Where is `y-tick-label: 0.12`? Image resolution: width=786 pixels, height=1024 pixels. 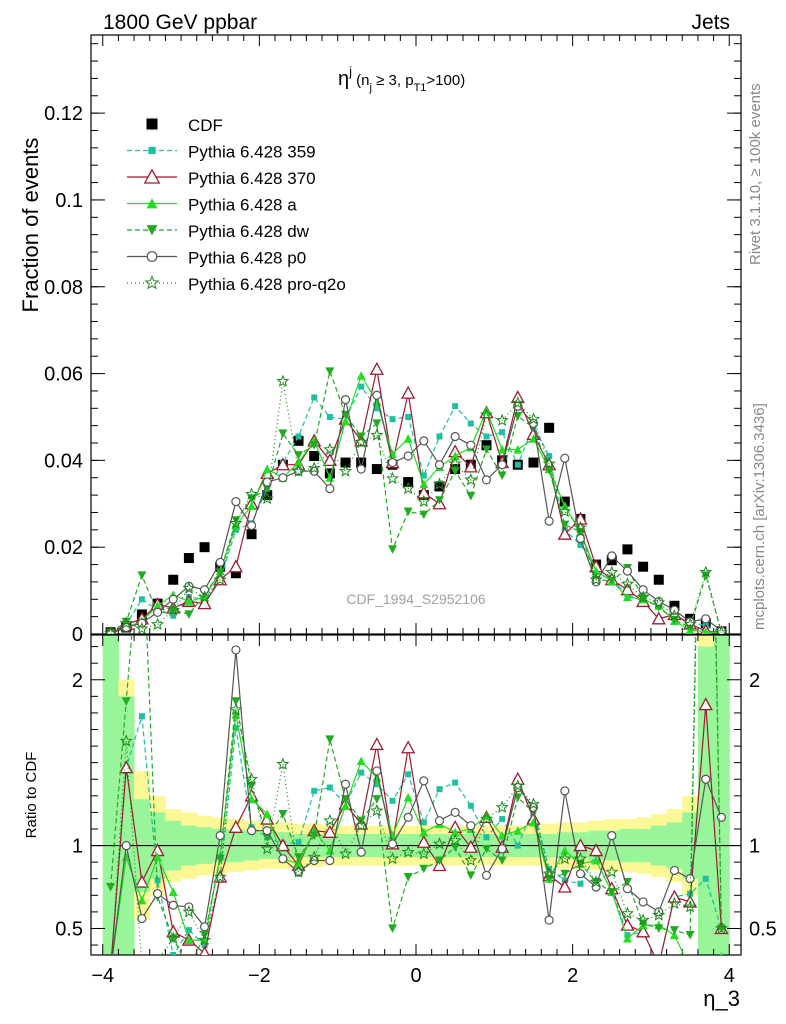 y-tick-label: 0.12 is located at coordinates (63, 114).